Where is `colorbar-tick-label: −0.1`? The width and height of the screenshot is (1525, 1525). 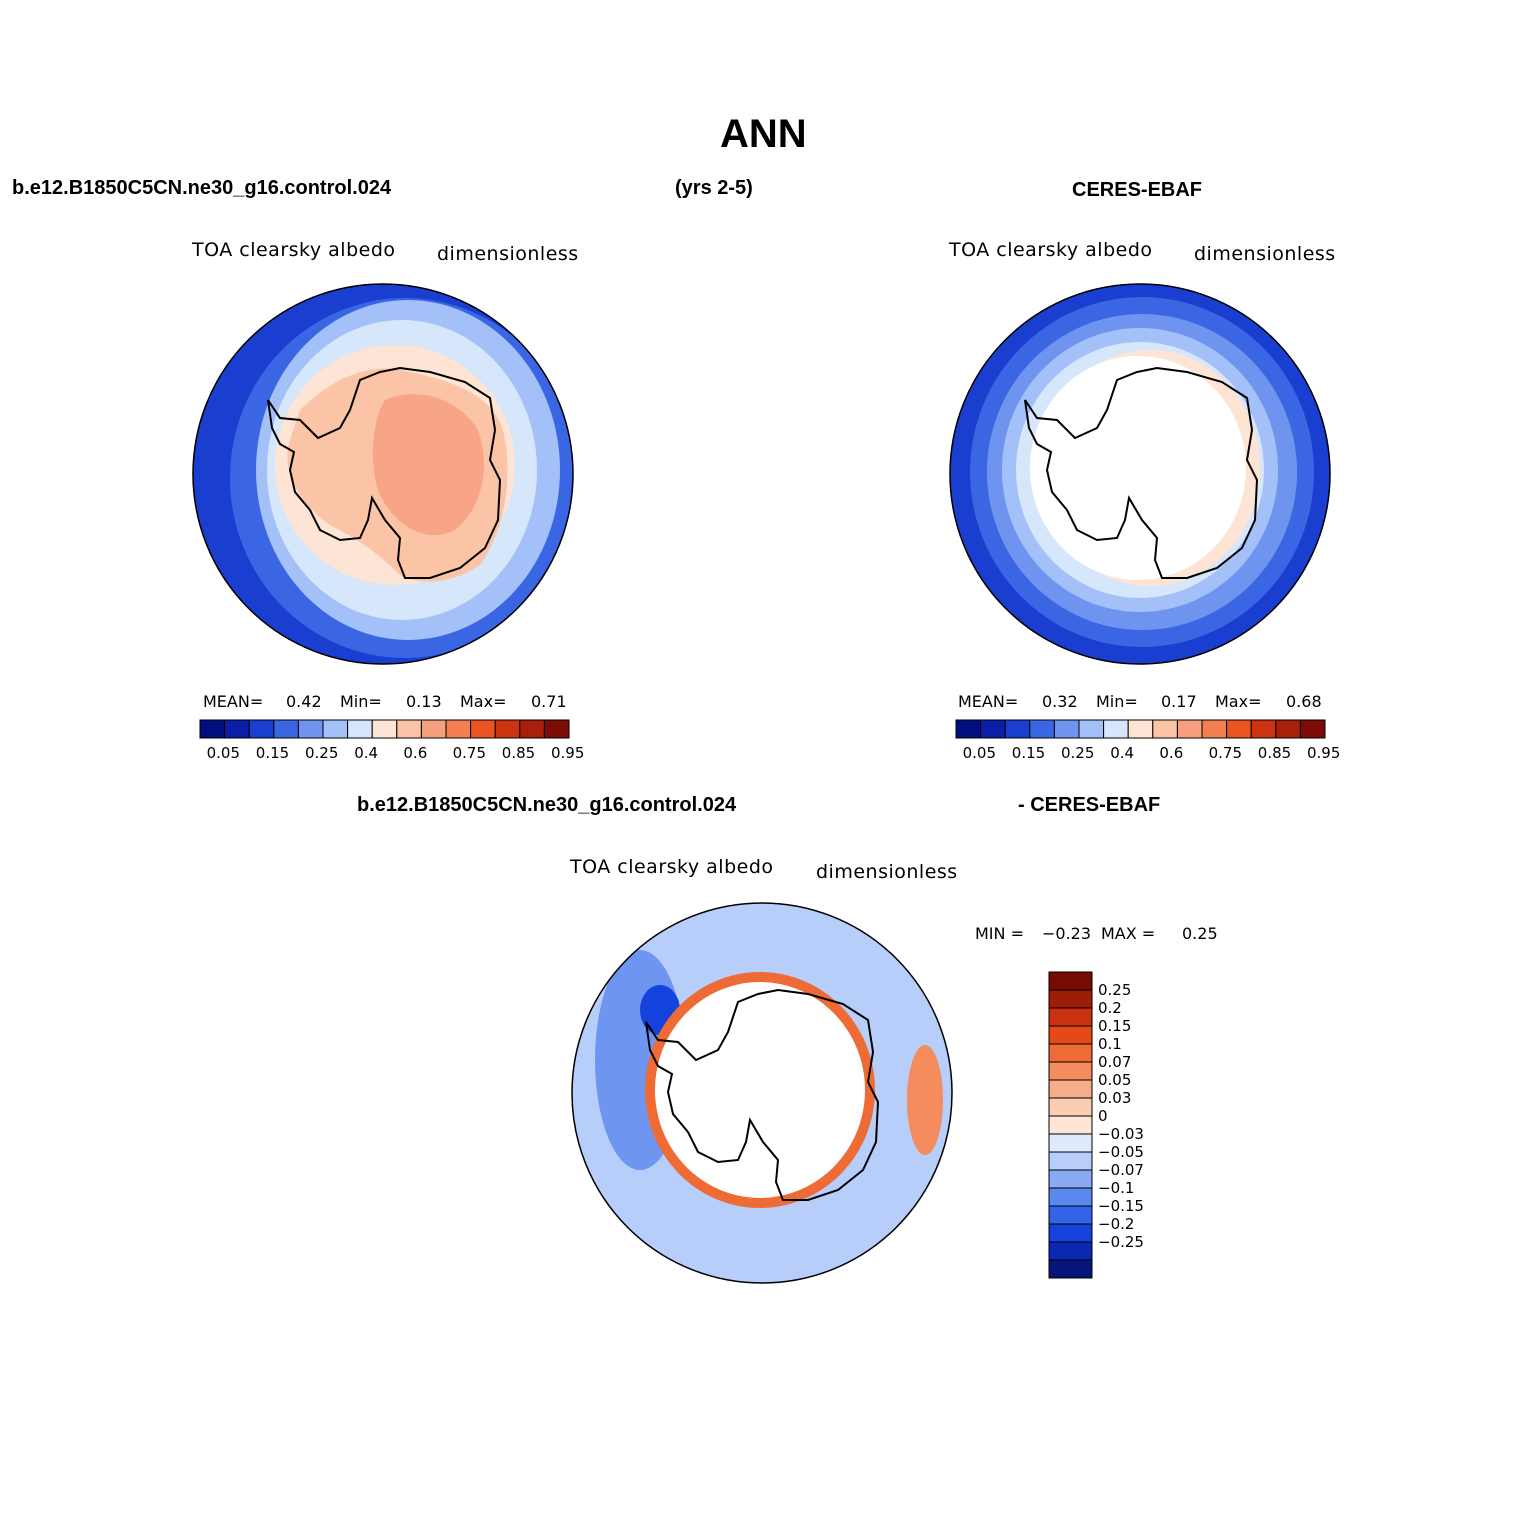
colorbar-tick-label: −0.1 is located at coordinates (1116, 1188).